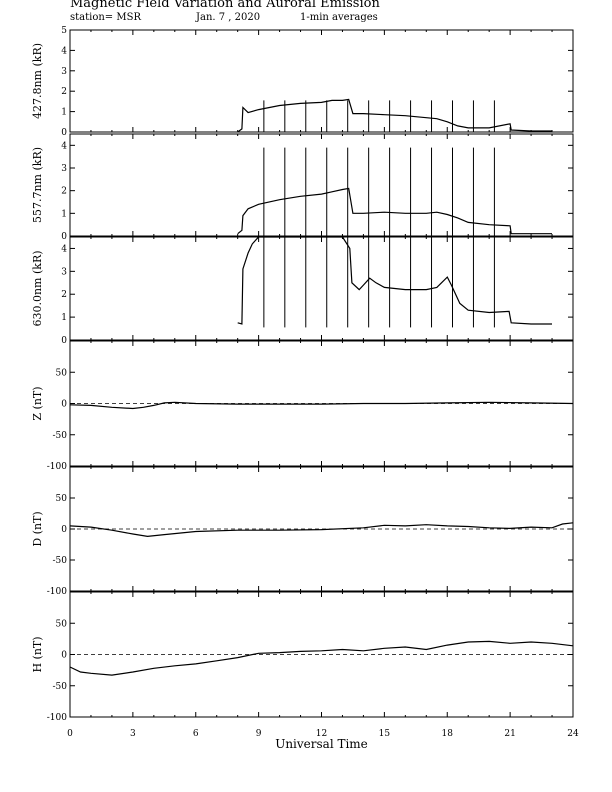  What do you see at coordinates (70, 734) in the screenshot?
I see `x-tick-label: 0` at bounding box center [70, 734].